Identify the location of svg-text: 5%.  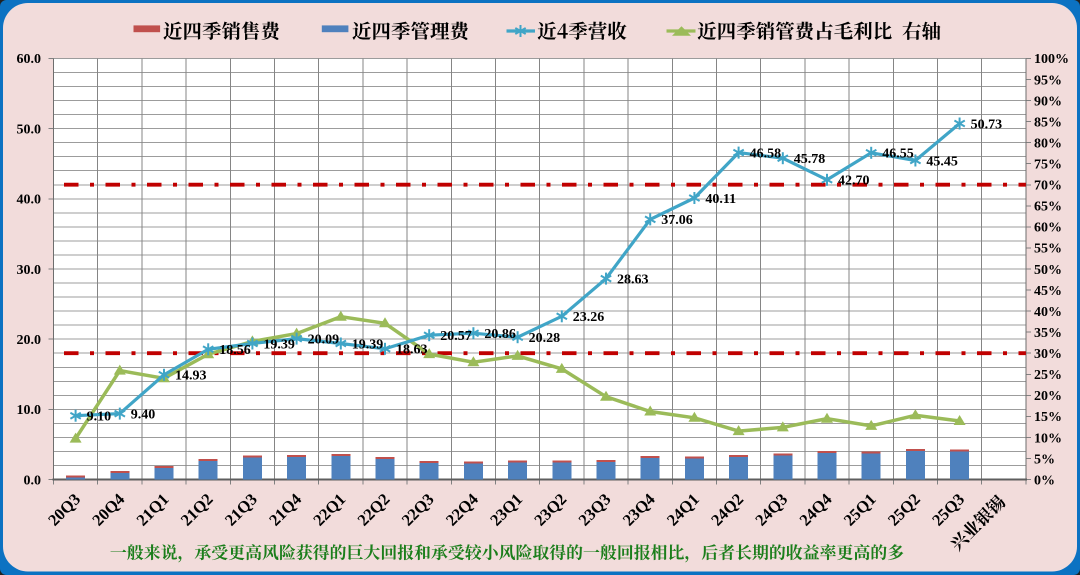
(1044, 459).